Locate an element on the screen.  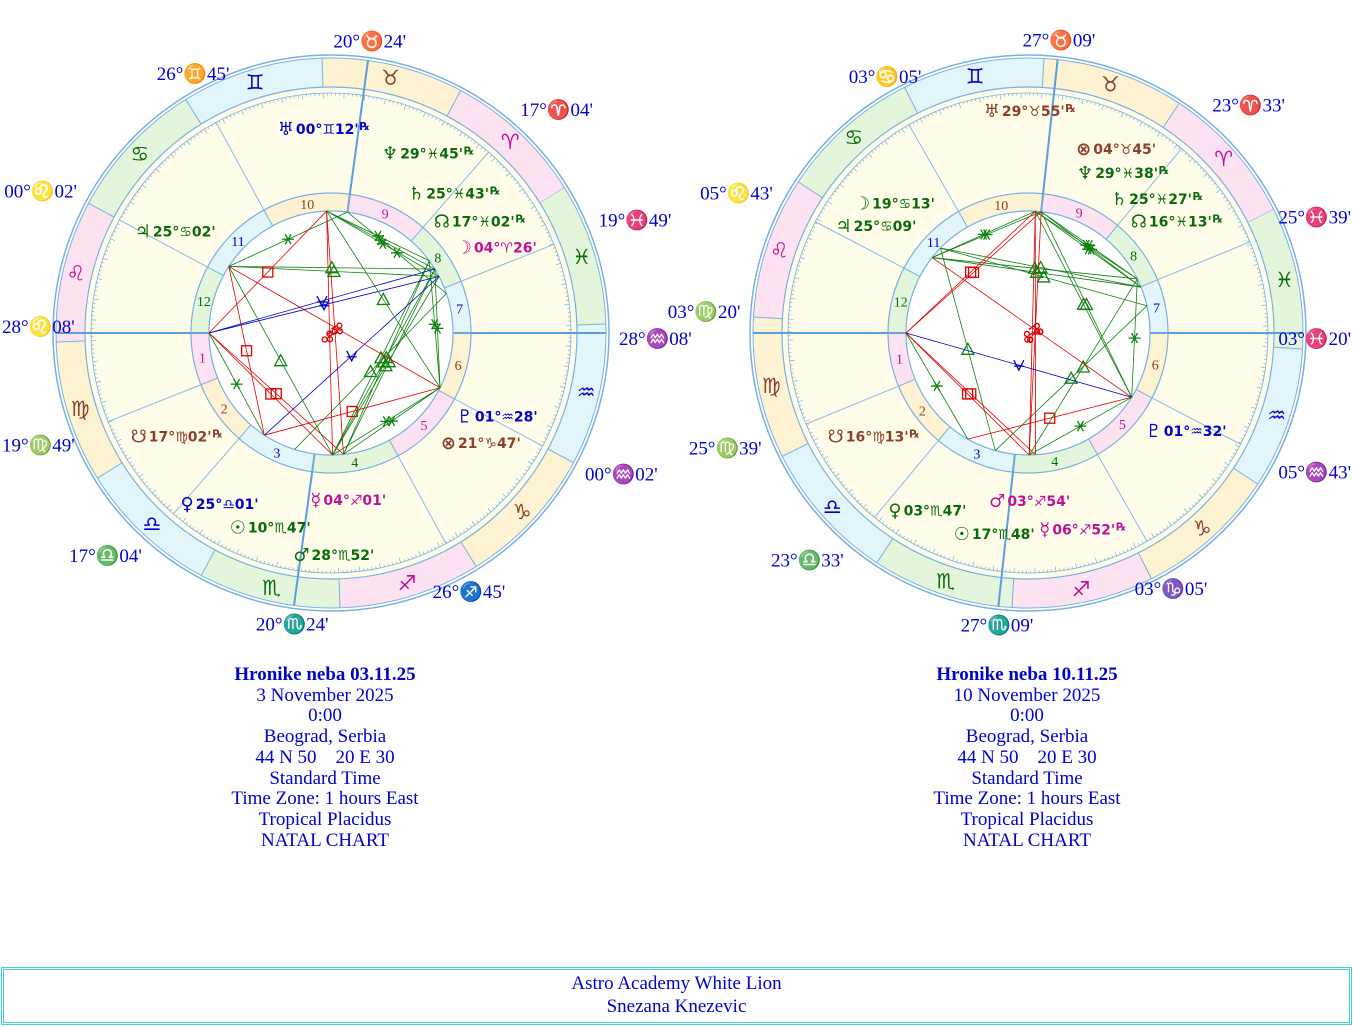
planet-mars: ♂︎ 28°♏52' is located at coordinates (333, 555).